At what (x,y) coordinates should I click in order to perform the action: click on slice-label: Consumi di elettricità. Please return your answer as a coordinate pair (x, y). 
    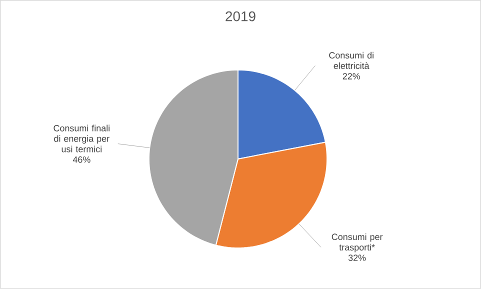
    Looking at the image, I should click on (351, 61).